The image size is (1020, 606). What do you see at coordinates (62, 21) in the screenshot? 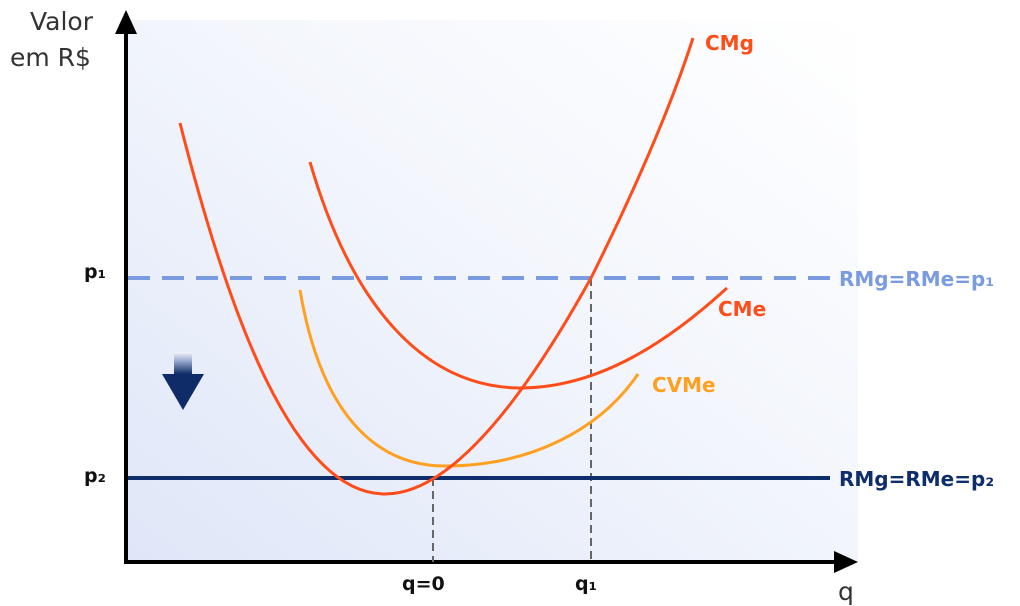
I see `y-axis-title-line1: Valor` at bounding box center [62, 21].